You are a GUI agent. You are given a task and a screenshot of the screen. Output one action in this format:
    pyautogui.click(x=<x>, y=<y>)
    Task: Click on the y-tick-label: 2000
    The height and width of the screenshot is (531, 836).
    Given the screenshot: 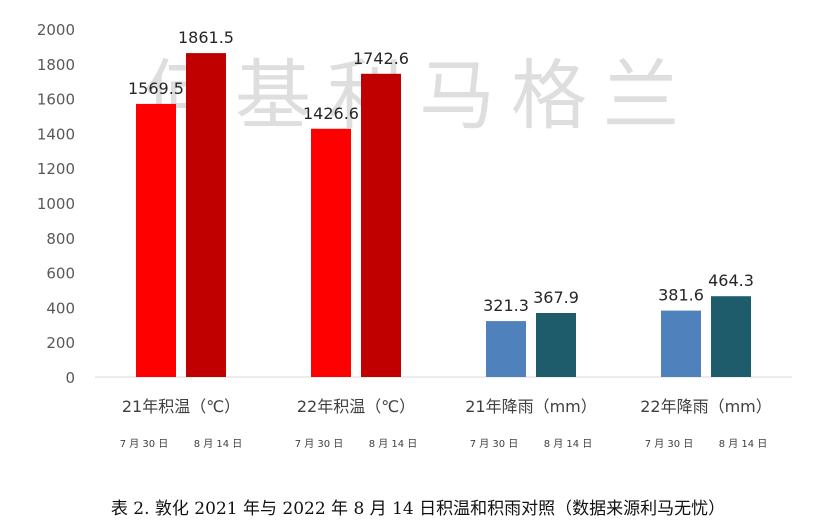 What is the action you would take?
    pyautogui.click(x=56, y=30)
    